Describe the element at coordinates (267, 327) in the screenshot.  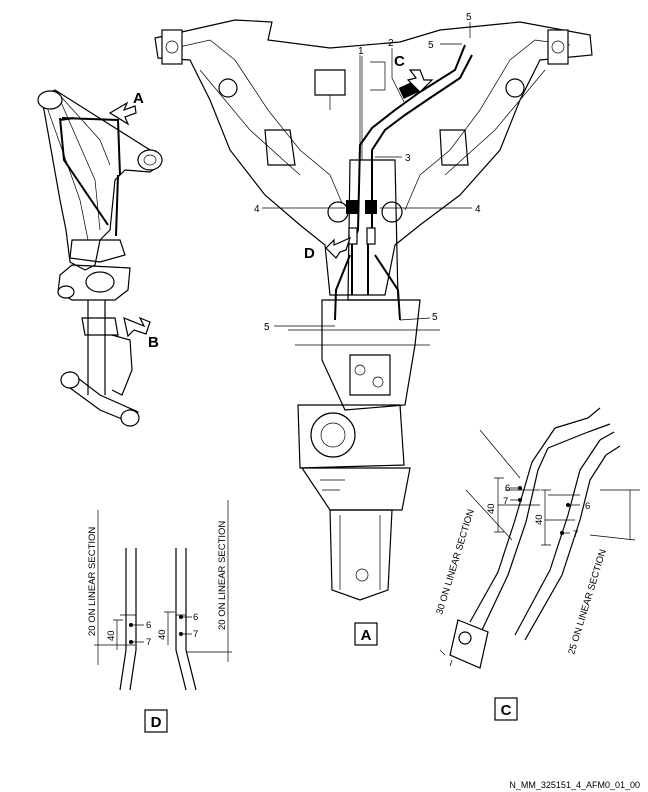
I see `callout-5-lower-left: 5` at that location.